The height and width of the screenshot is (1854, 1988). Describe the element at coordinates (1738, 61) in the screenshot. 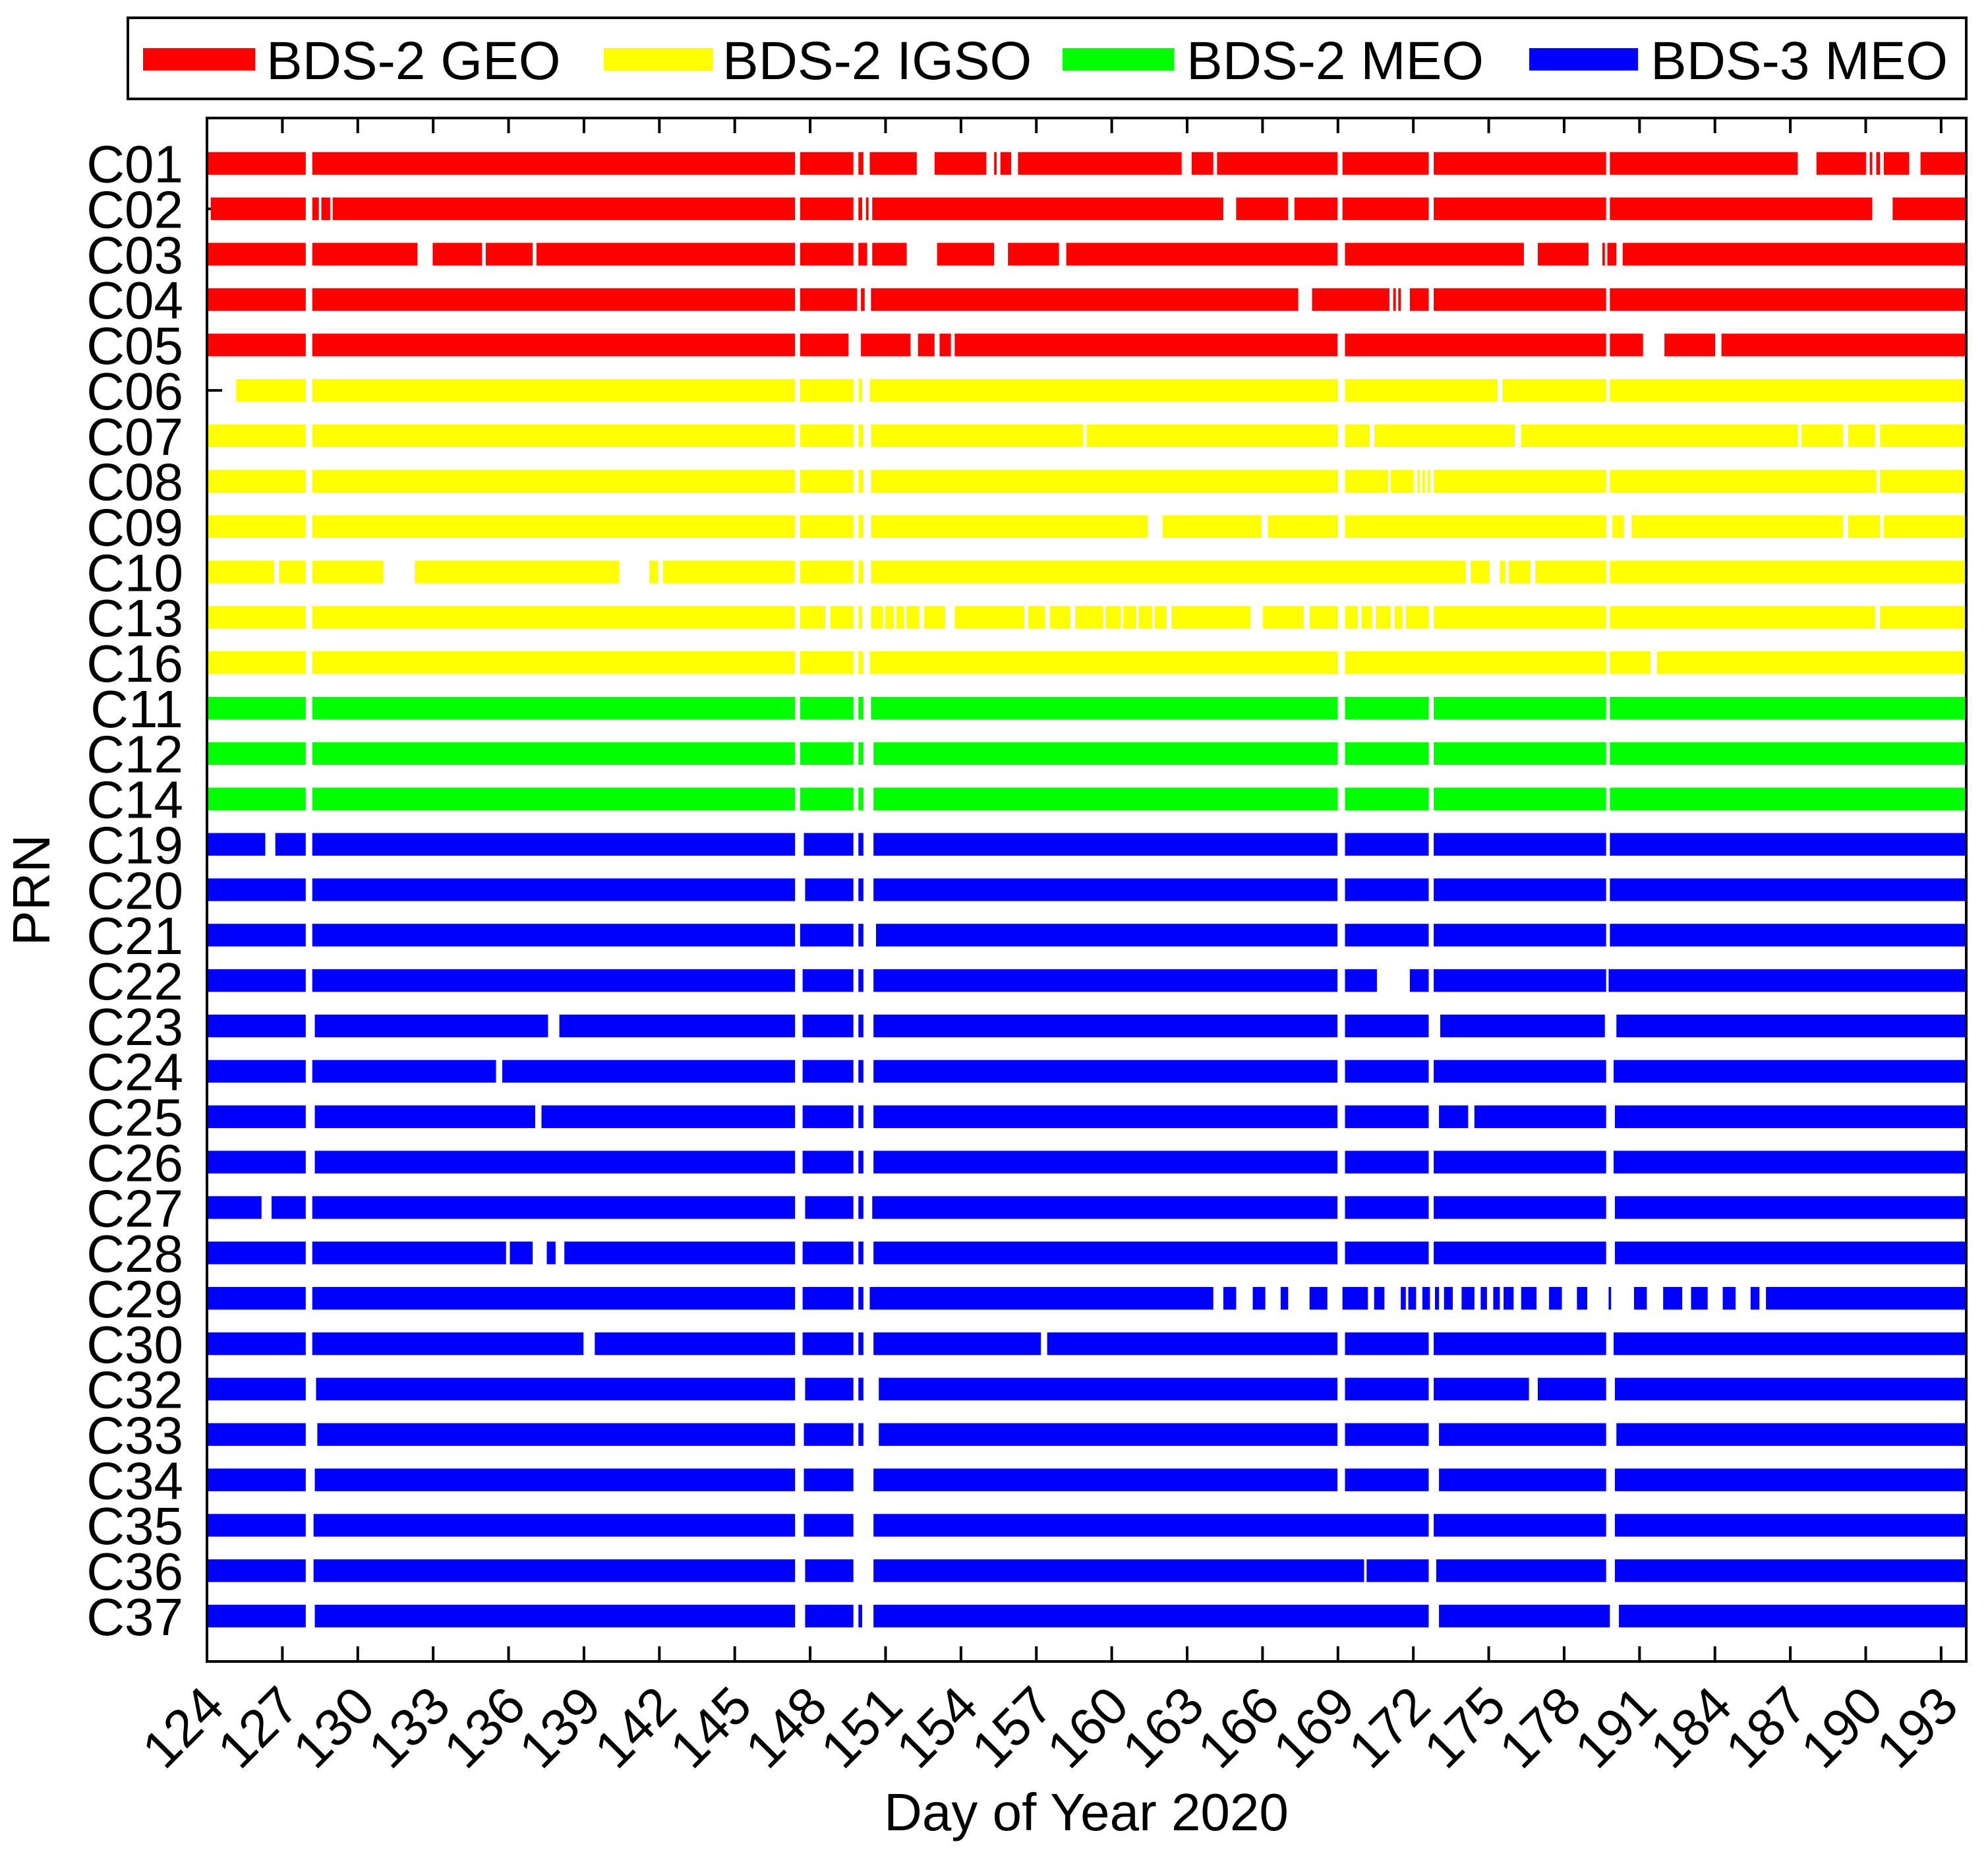

I see `legend-item-bds3-meo: BDS-3 MEO` at that location.